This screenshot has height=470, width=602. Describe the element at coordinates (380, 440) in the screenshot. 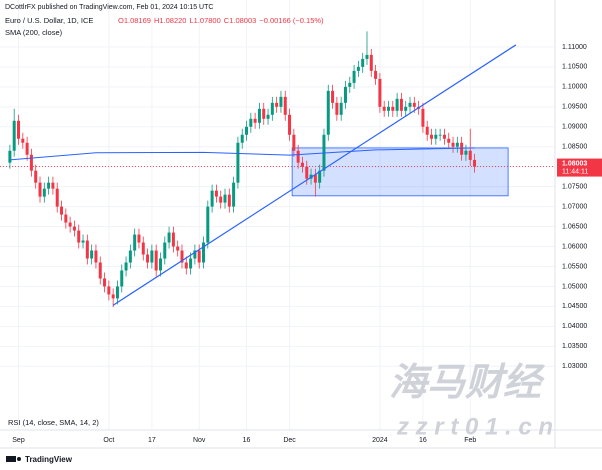

I see `x-tick-label: 2024` at that location.